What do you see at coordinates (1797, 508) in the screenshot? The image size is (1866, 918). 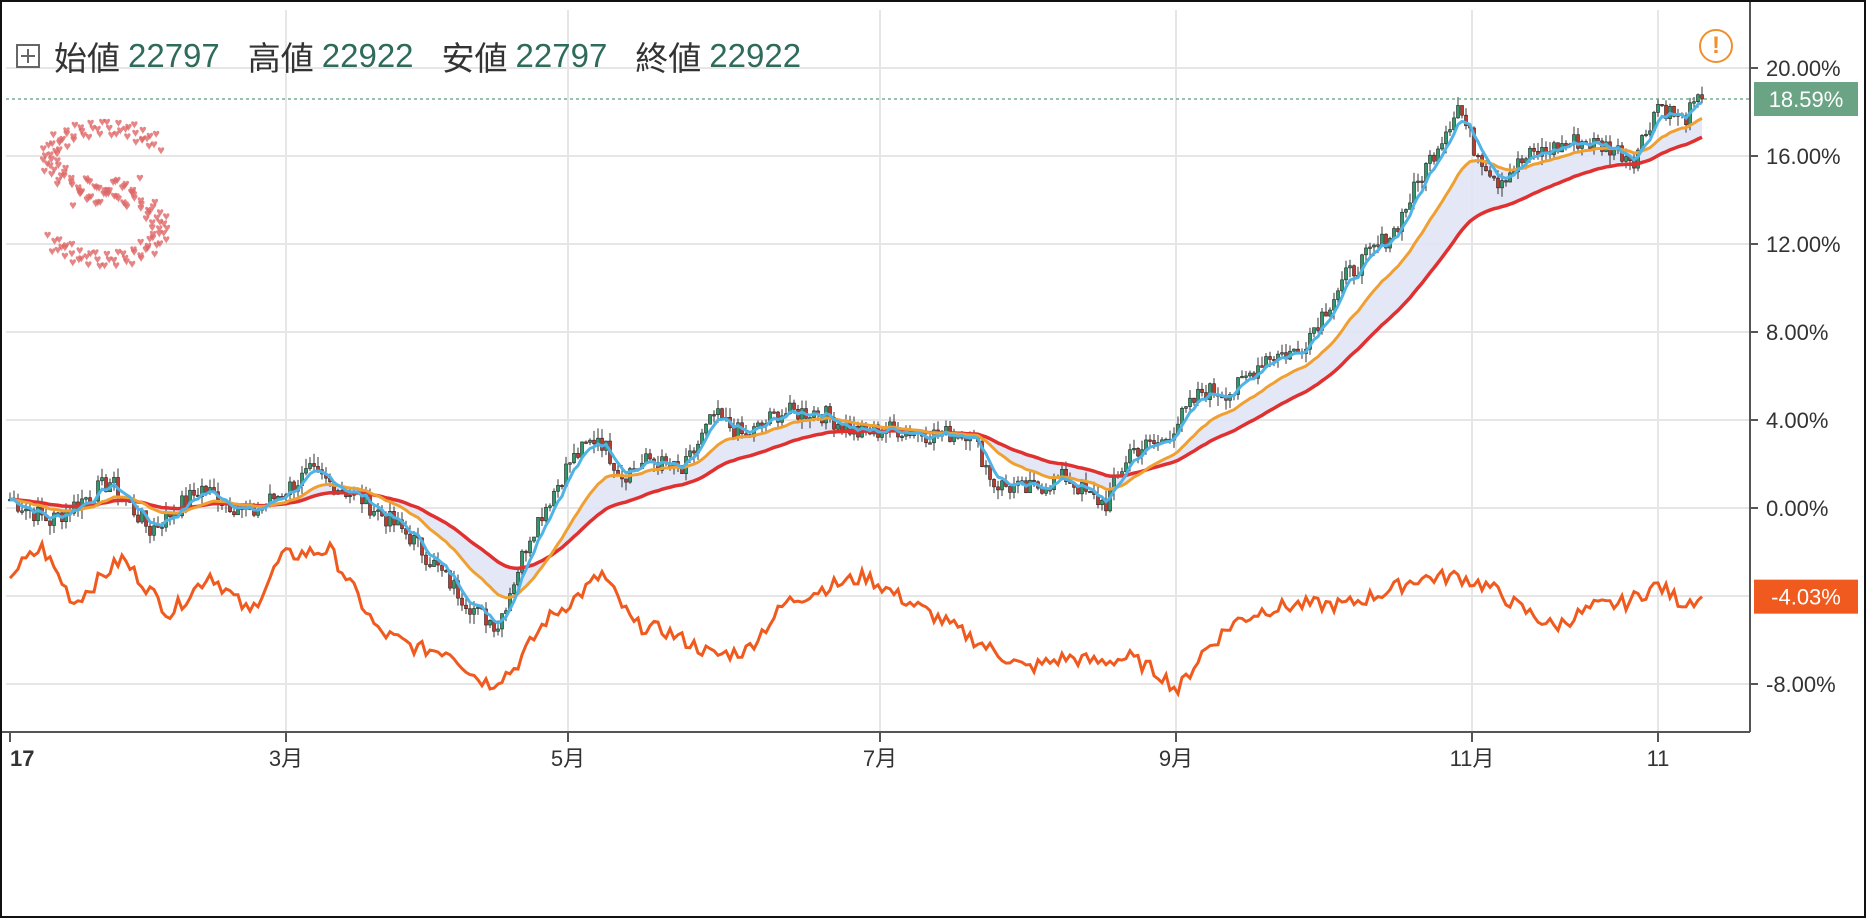 I see `y-tick-label: 0.00%` at bounding box center [1797, 508].